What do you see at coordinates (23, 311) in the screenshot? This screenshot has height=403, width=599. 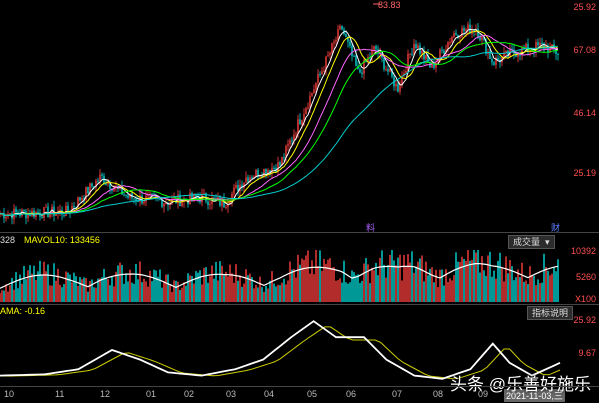 I see `ama-legend: AMA: -0.16` at bounding box center [23, 311].